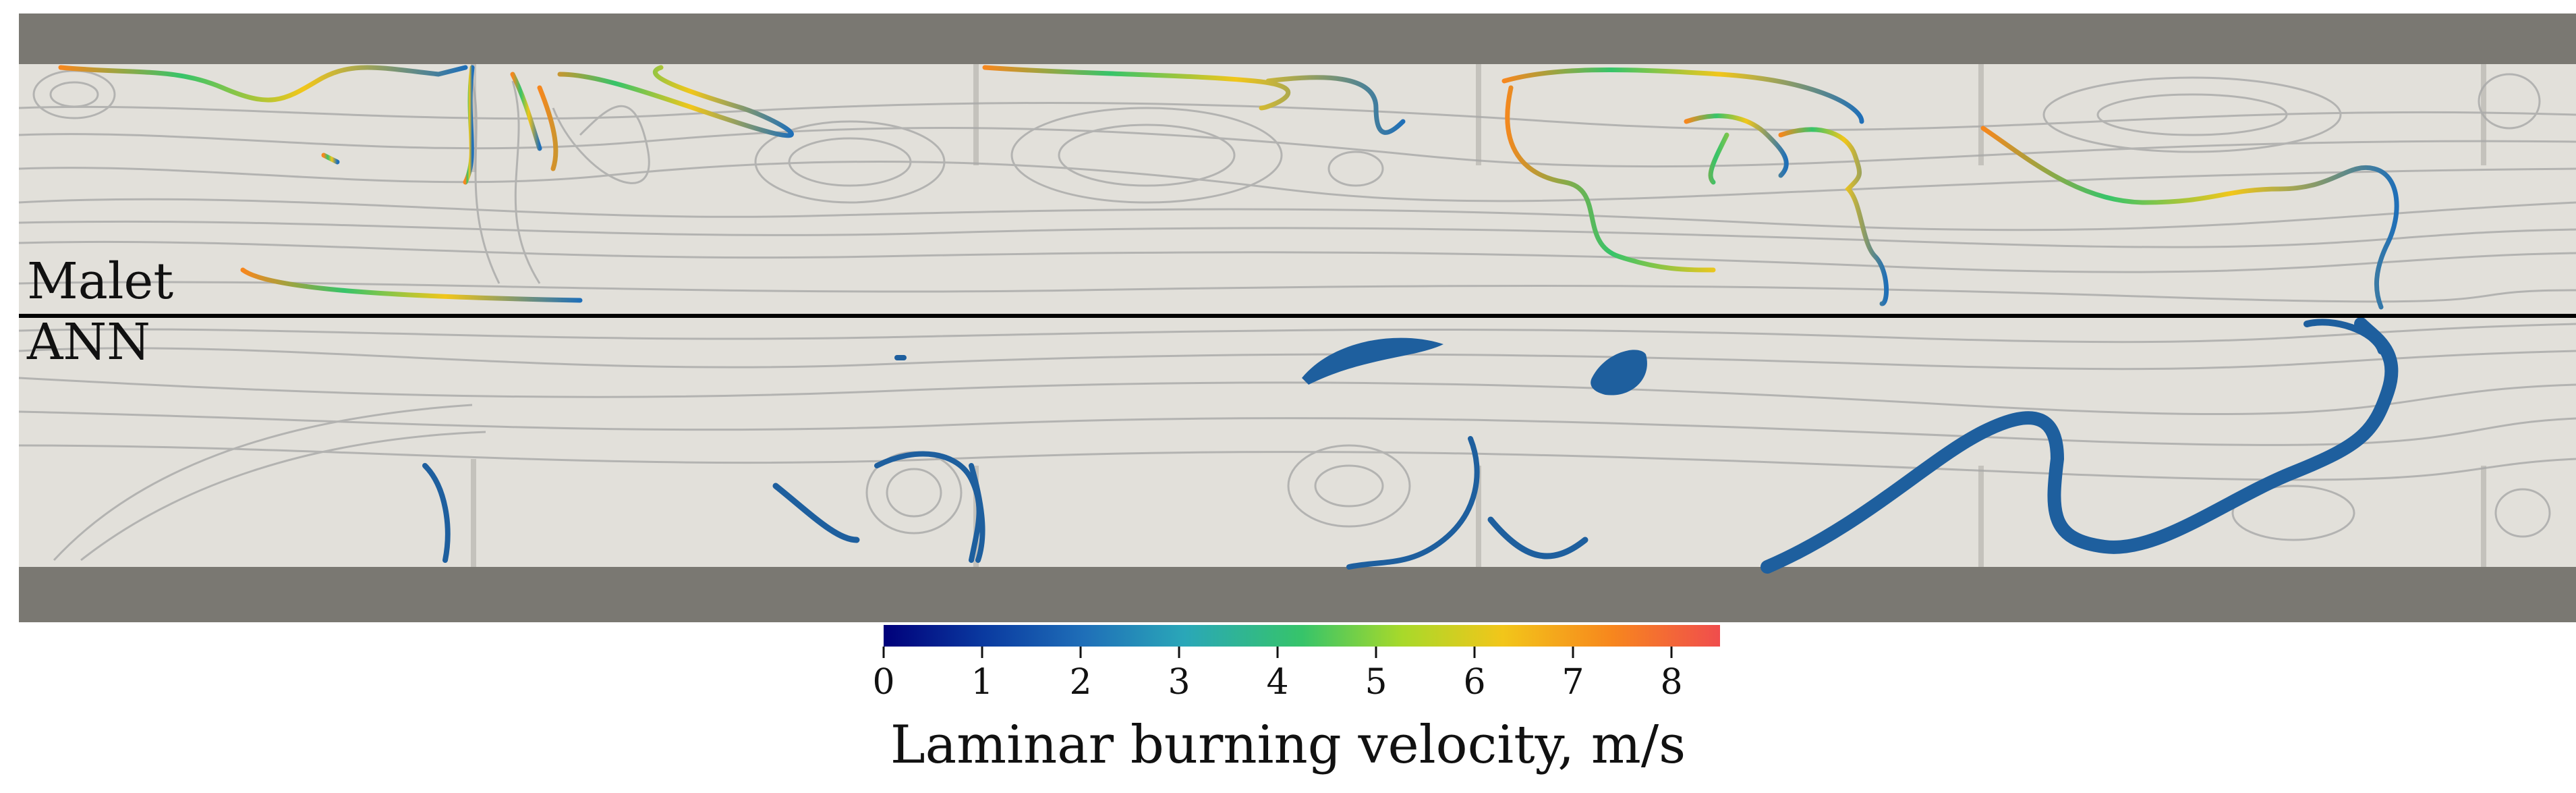 The height and width of the screenshot is (793, 2576). What do you see at coordinates (1302, 636) in the screenshot?
I see `colorbar` at bounding box center [1302, 636].